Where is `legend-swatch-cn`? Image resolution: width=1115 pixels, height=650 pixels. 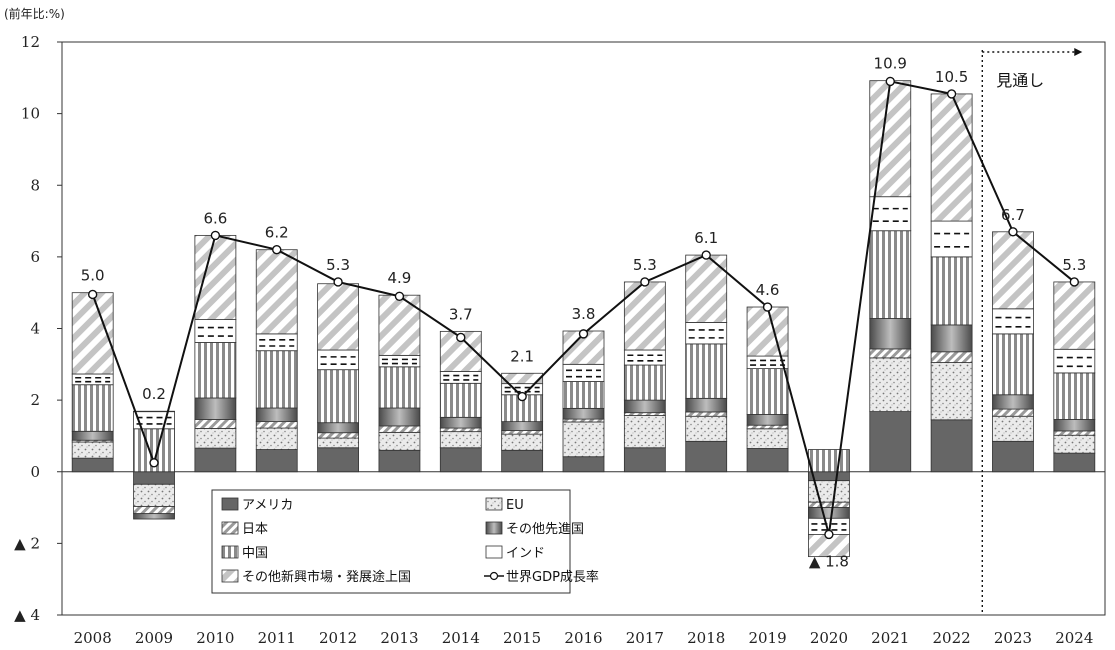 legend-swatch-cn is located at coordinates (230, 552).